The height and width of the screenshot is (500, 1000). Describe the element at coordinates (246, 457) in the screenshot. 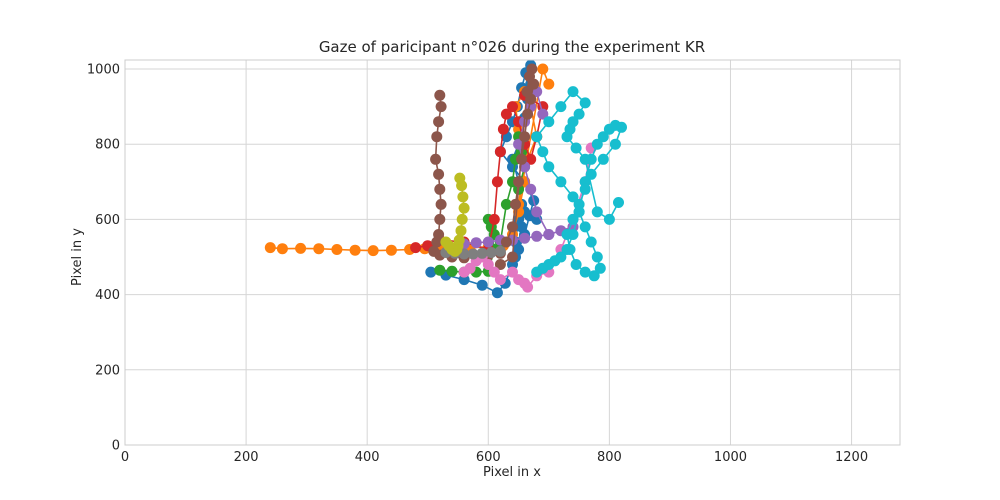

I see `x-tick-label: 200` at that location.